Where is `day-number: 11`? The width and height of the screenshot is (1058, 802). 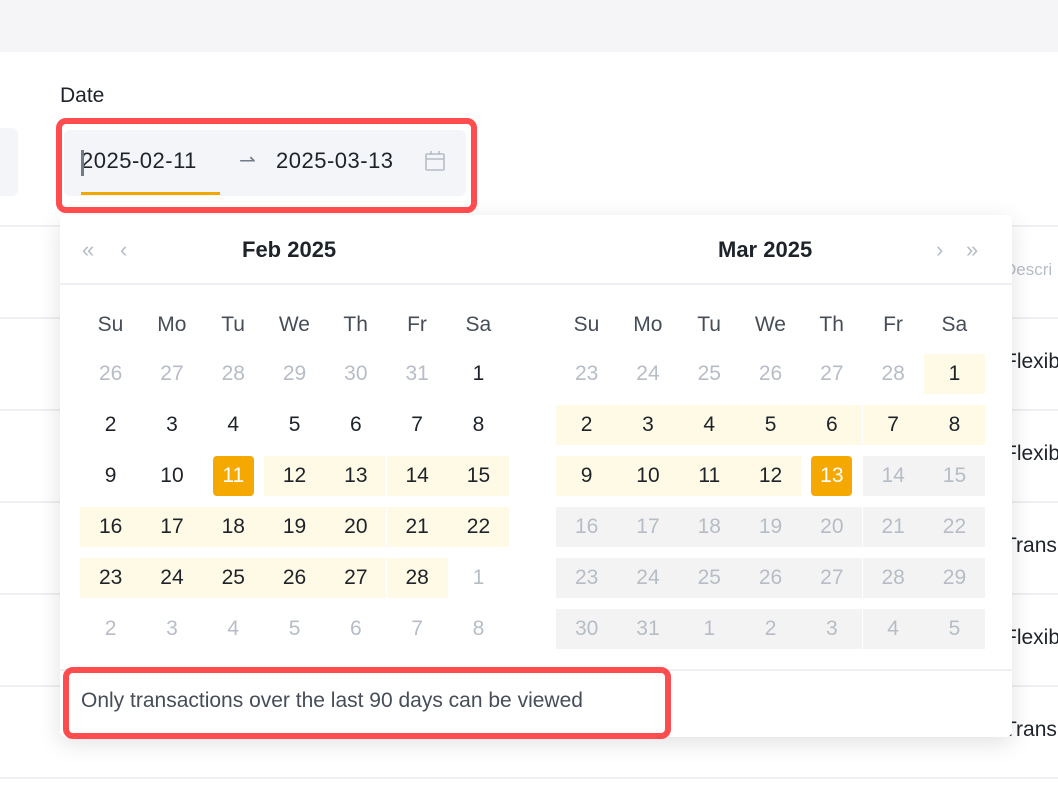
day-number: 11 is located at coordinates (233, 476).